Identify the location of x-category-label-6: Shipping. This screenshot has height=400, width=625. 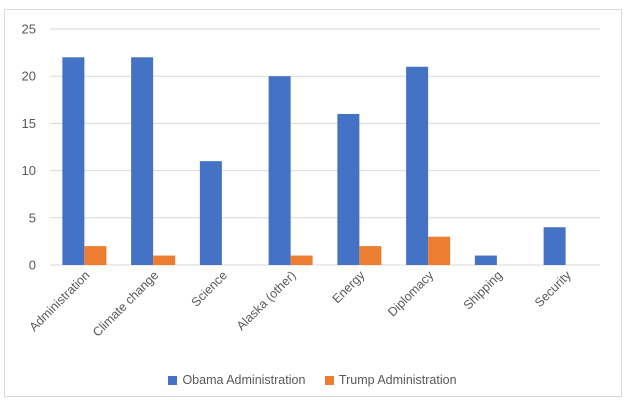
(483, 290).